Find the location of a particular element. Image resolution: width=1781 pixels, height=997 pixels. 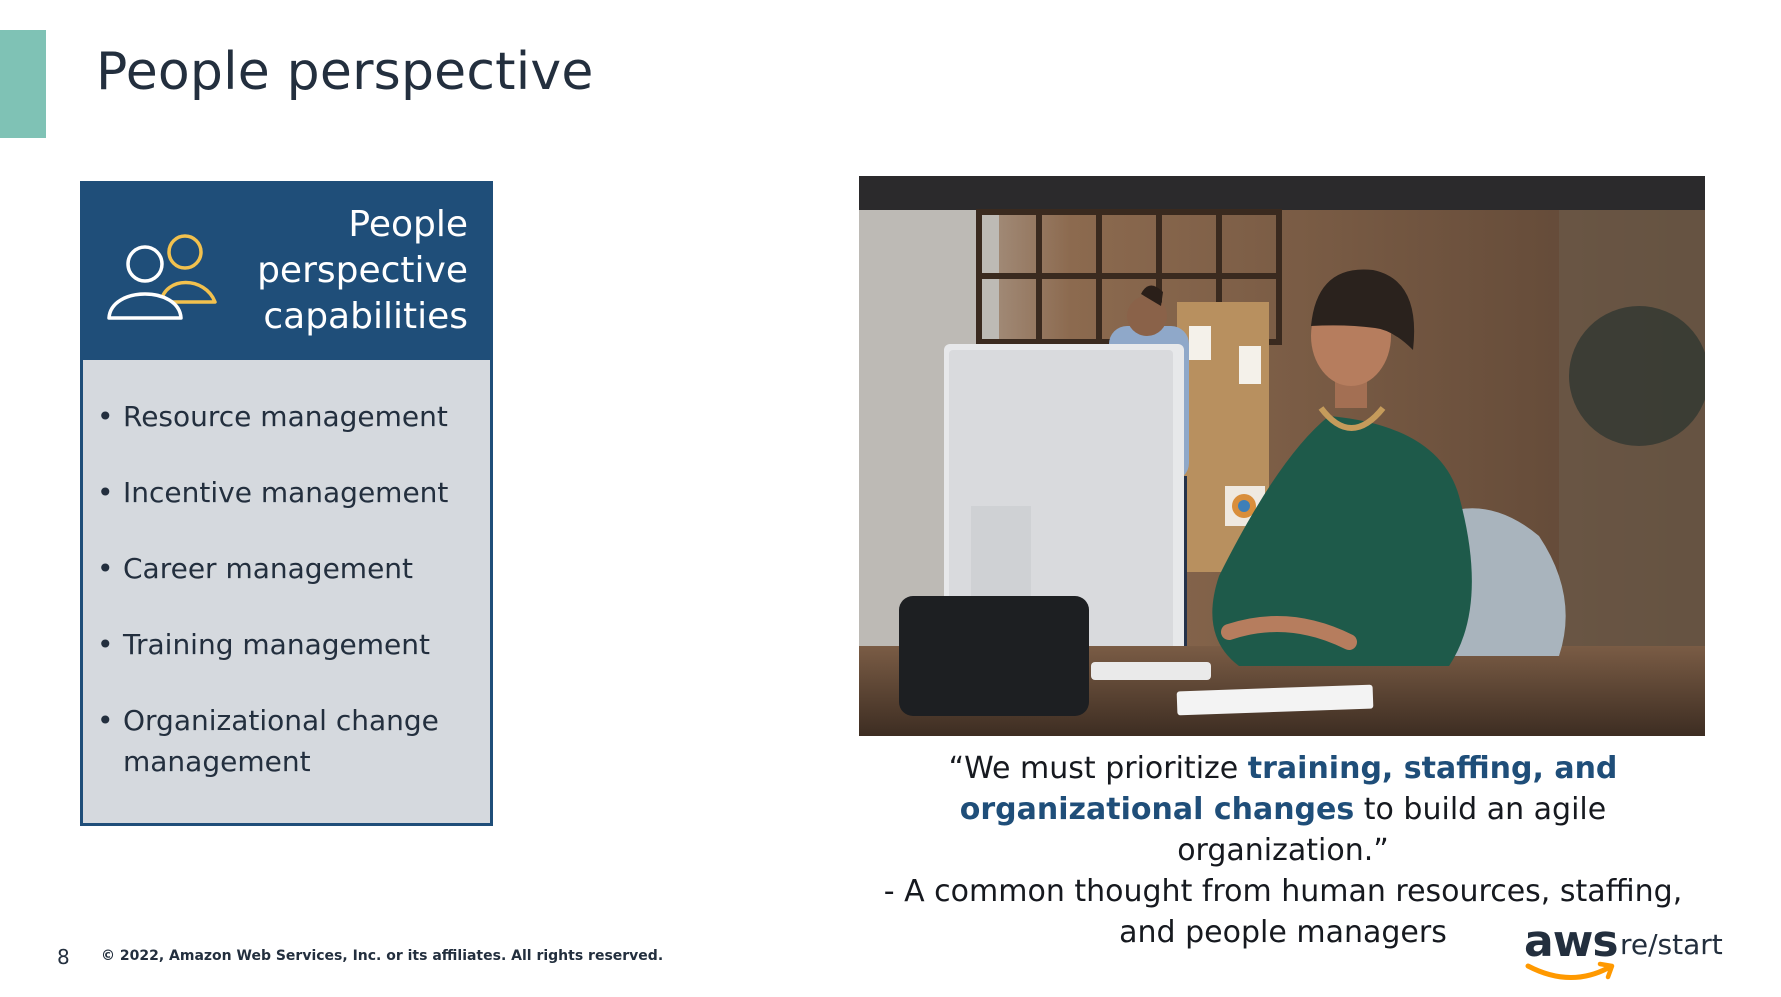

list-item: Training management is located at coordinates (287, 644).